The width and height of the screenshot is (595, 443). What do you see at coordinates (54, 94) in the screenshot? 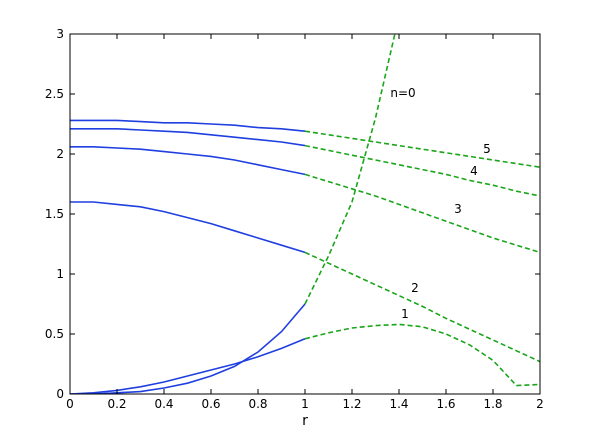
I see `y-tick-label: 2.5` at bounding box center [54, 94].